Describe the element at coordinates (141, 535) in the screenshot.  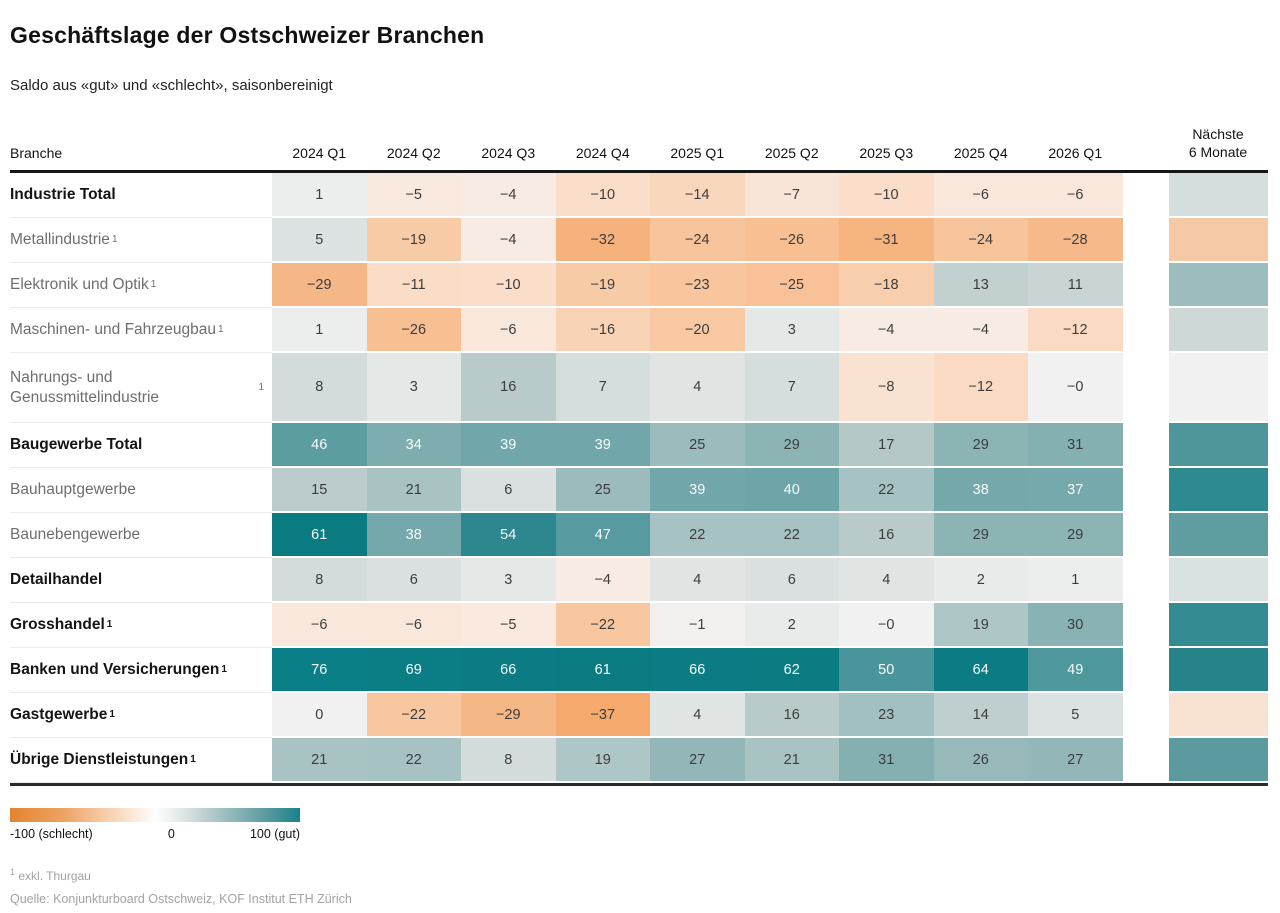
I see `row-label: Baunebengewerbe` at that location.